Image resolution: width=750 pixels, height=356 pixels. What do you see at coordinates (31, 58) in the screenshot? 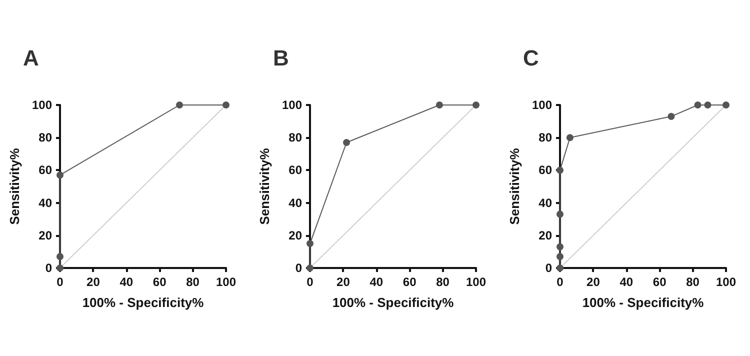
I see `chart-title: A` at bounding box center [31, 58].